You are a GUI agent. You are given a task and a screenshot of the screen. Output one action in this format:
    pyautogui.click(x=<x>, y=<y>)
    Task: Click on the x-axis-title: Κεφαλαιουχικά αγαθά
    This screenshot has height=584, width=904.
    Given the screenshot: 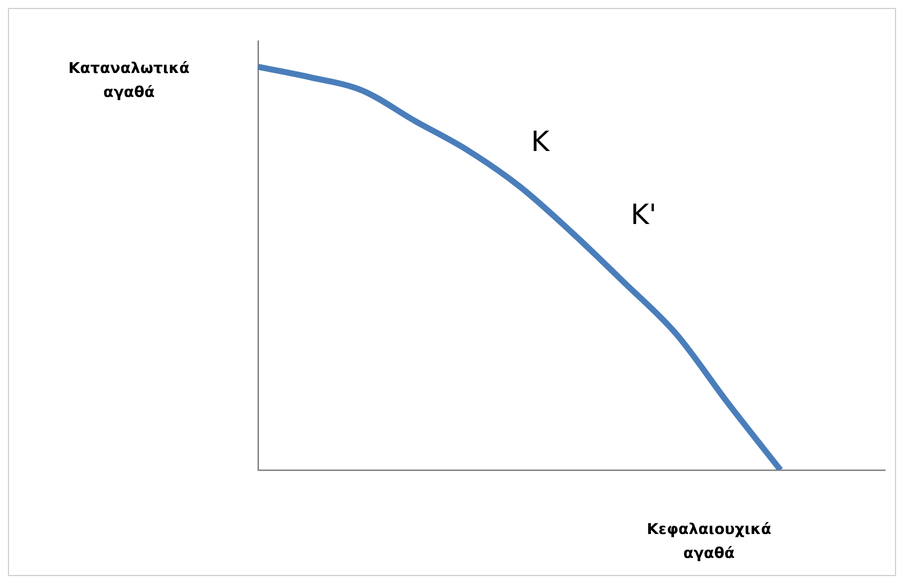 What is the action you would take?
    pyautogui.click(x=709, y=541)
    